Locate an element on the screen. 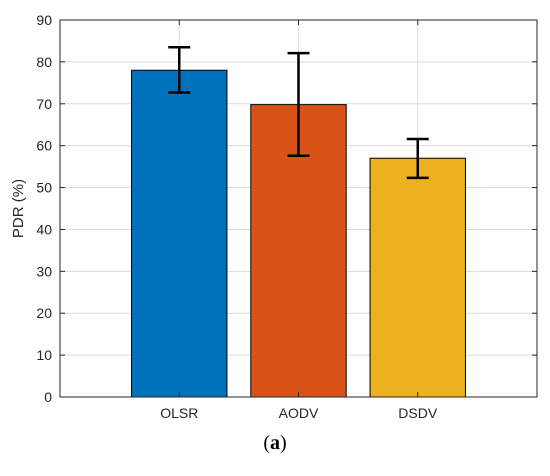 Image resolution: width=550 pixels, height=476 pixels. caption-open: ( is located at coordinates (266, 443).